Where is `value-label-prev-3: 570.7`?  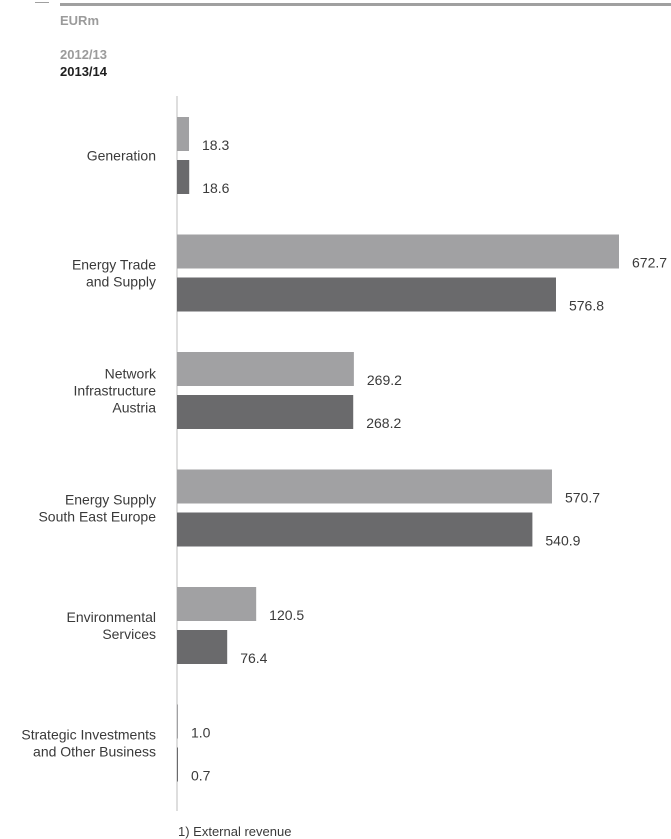 value-label-prev-3: 570.7 is located at coordinates (582, 498).